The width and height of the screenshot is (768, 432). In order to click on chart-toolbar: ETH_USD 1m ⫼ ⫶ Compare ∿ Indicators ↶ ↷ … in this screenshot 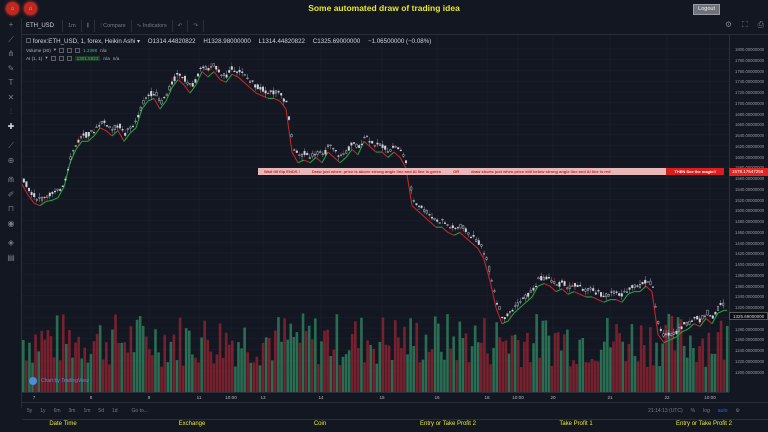, I will do `click(395, 26)`.